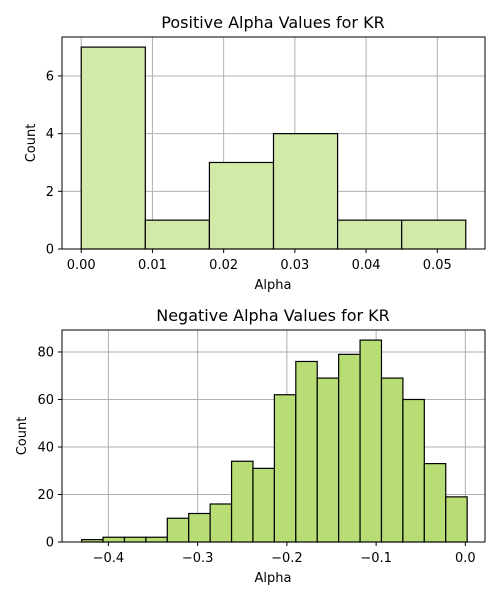 The image size is (500, 600). I want to click on x-tick-label: 0.01, so click(152, 265).